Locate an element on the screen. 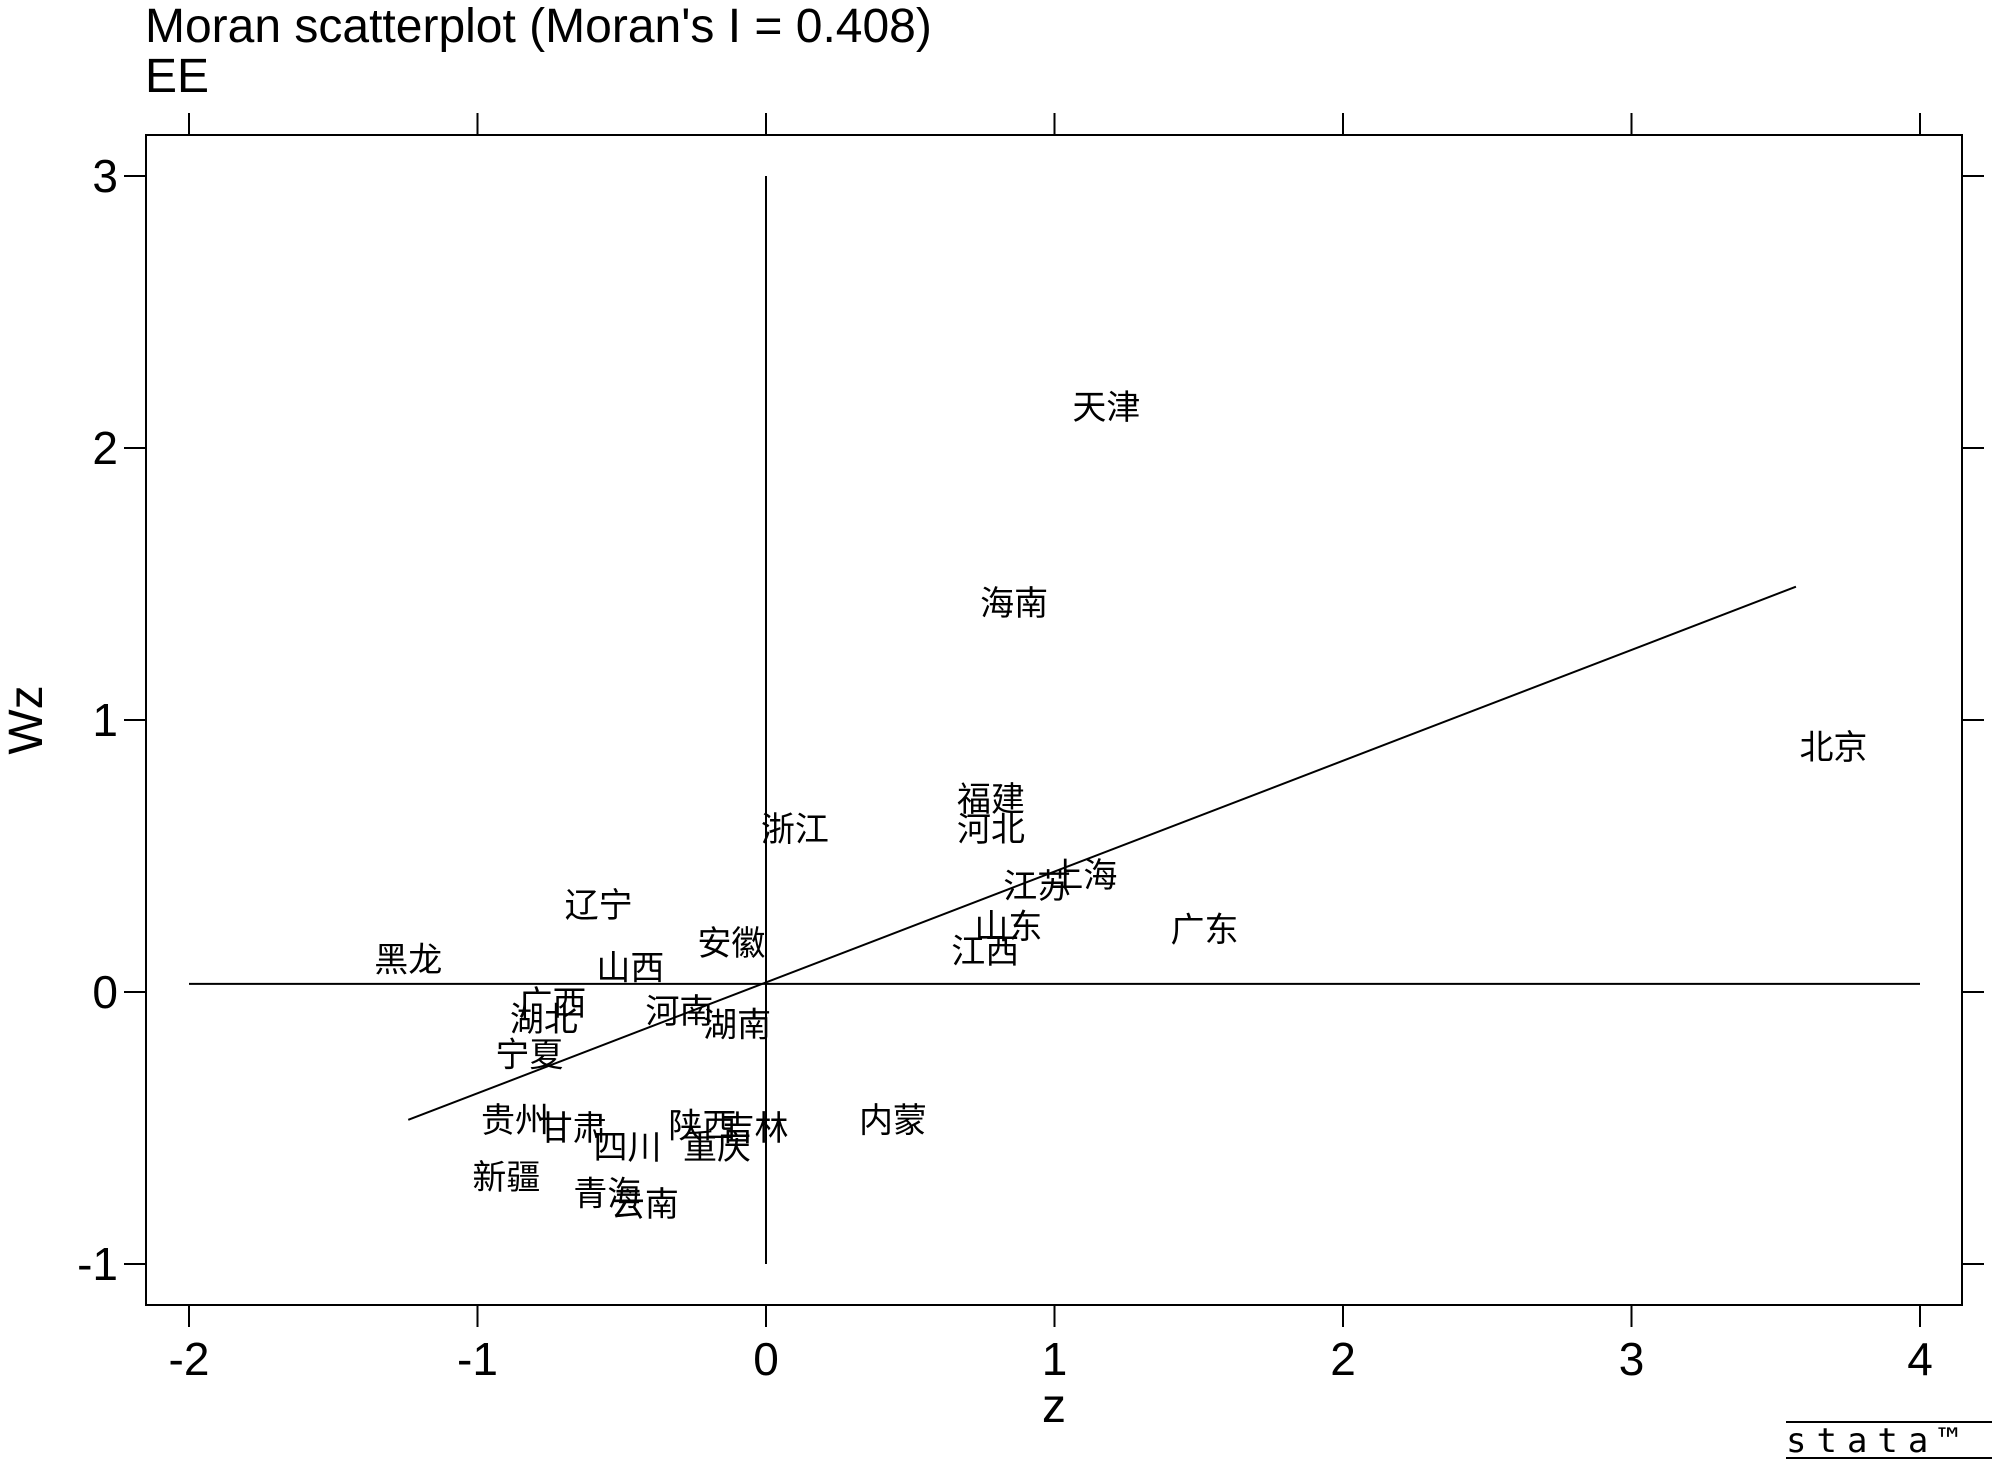  x-tick-label: 1 is located at coordinates (1055, 1359).